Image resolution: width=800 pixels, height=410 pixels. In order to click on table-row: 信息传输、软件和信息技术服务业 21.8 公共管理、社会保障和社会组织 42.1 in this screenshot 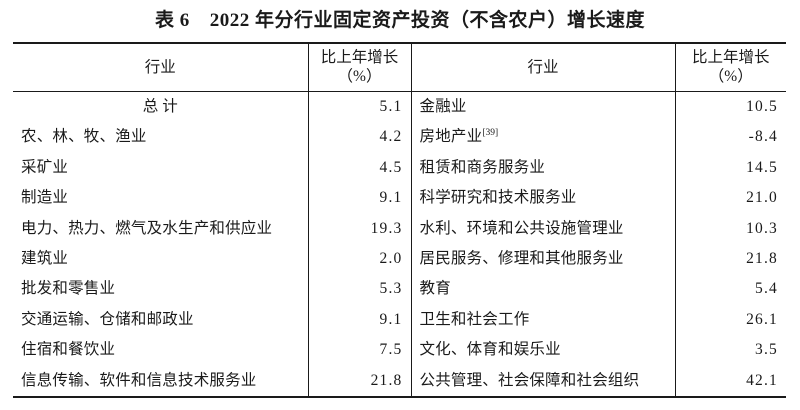, I will do `click(399, 382)`.